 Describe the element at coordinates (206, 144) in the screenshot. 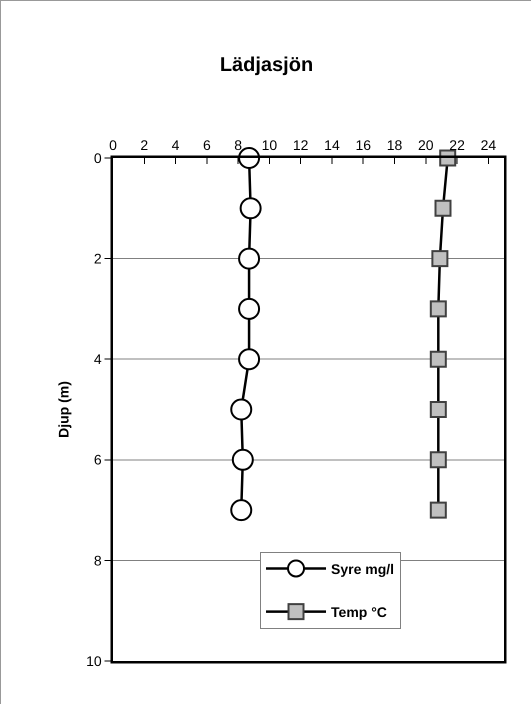

I see `x-tick-label: 6` at that location.